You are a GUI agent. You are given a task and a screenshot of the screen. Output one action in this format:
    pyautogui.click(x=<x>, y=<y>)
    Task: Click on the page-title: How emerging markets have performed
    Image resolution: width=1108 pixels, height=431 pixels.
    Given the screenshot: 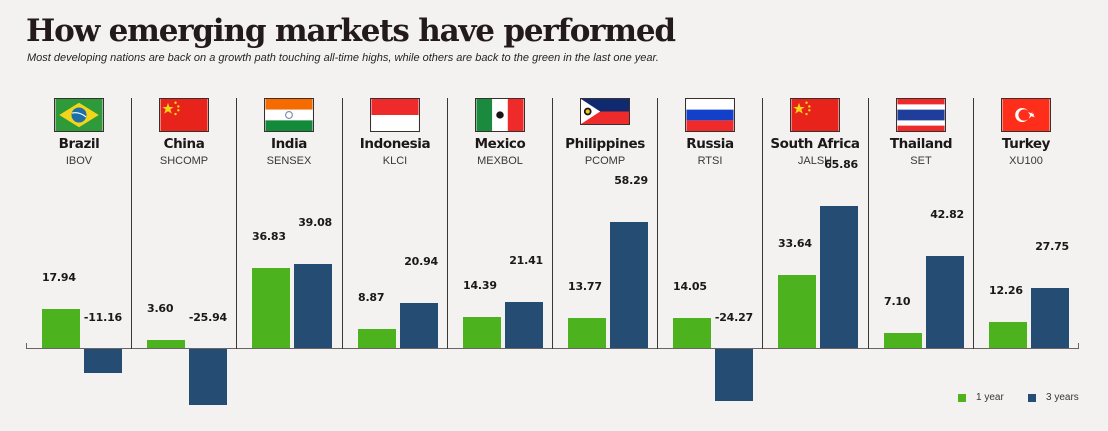 What is the action you would take?
    pyautogui.click(x=351, y=31)
    